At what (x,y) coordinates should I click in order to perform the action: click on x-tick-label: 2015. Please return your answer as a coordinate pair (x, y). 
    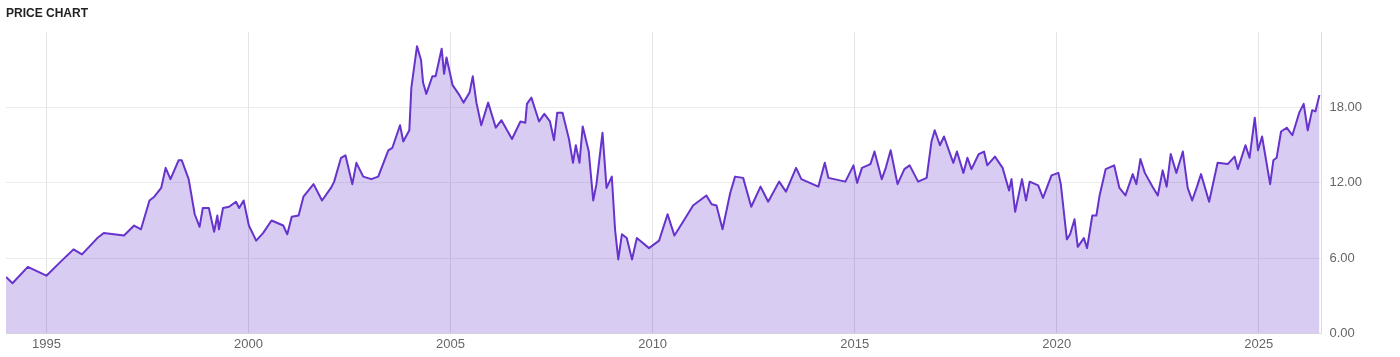
    Looking at the image, I should click on (855, 343).